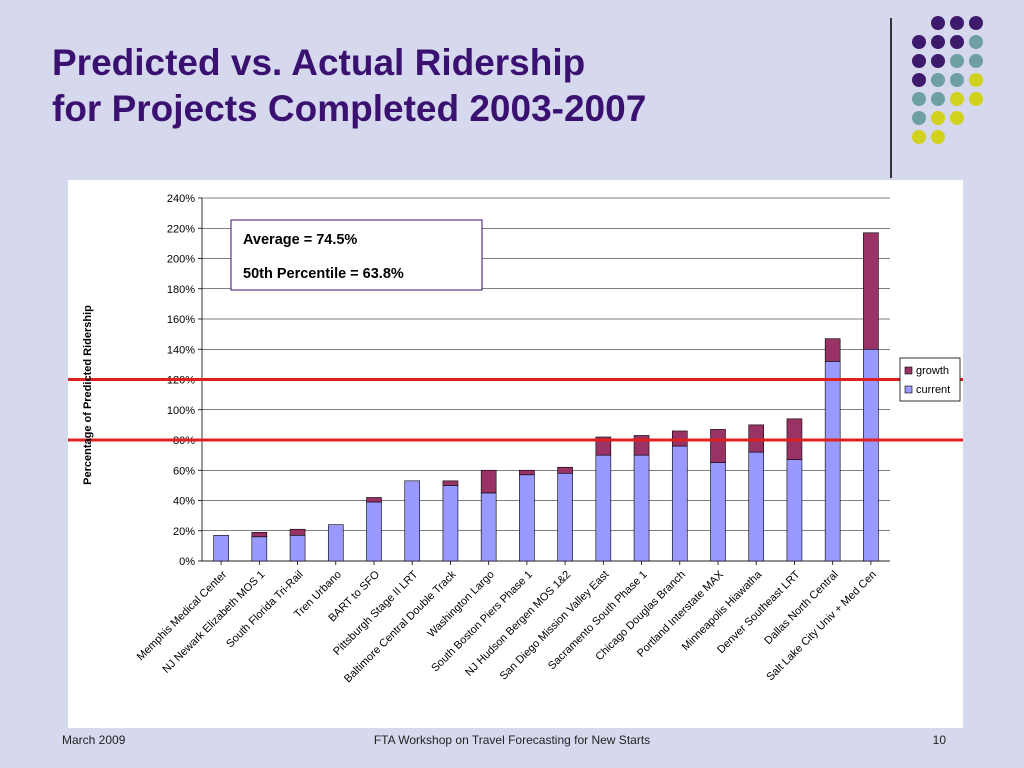  What do you see at coordinates (181, 411) in the screenshot?
I see `y-tick-label: 100%` at bounding box center [181, 411].